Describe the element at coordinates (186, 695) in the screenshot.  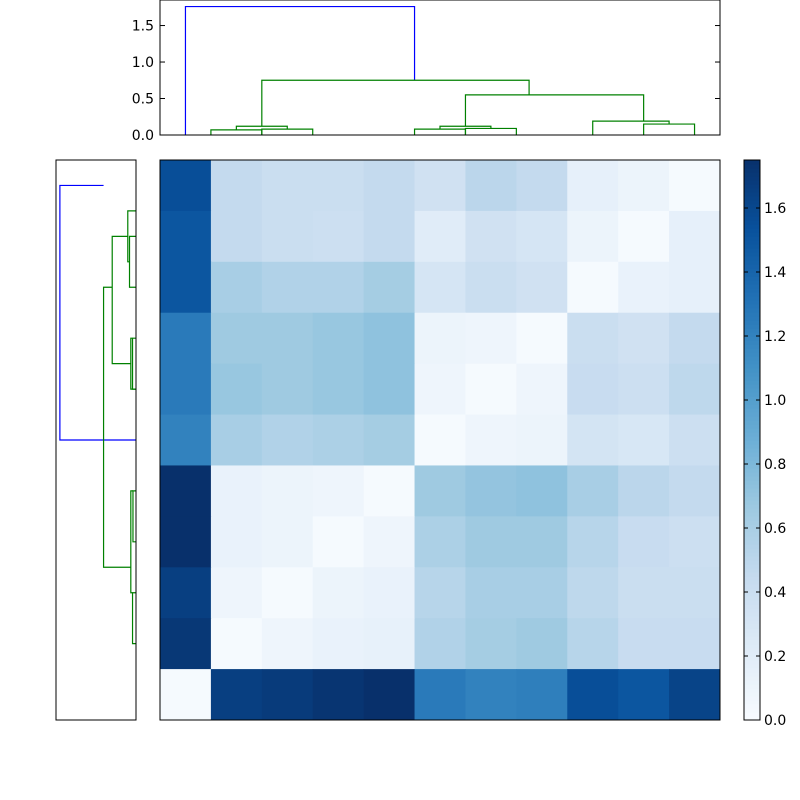
I see `heatmap-cell-r10-c0` at that location.